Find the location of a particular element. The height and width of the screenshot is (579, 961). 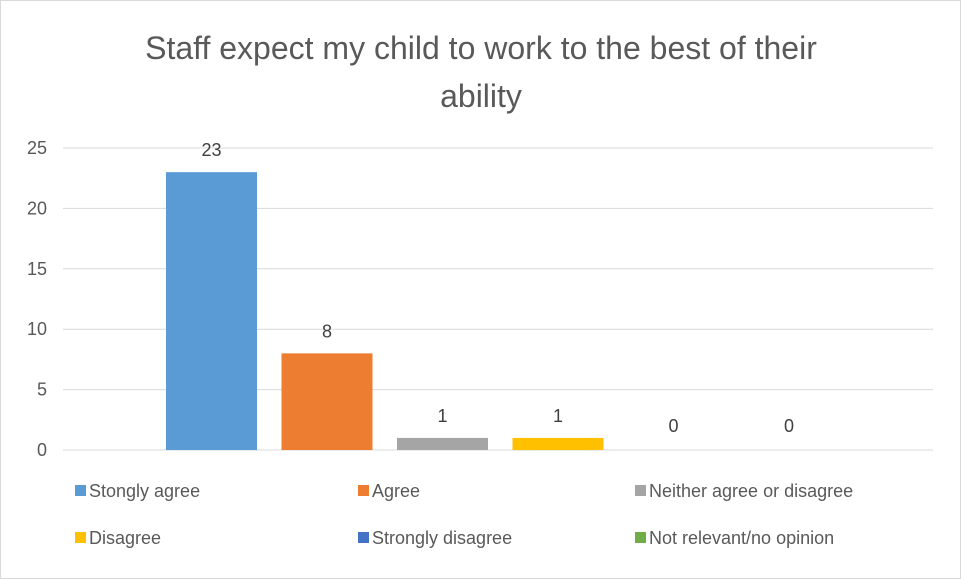

legend-label-1: Agree is located at coordinates (396, 491).